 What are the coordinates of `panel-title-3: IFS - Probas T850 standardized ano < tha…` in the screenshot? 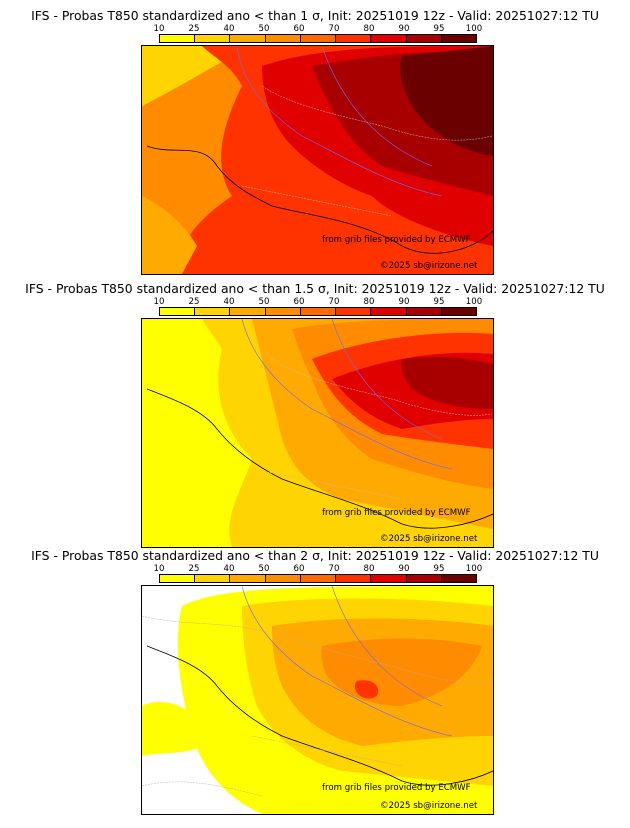 It's located at (315, 555).